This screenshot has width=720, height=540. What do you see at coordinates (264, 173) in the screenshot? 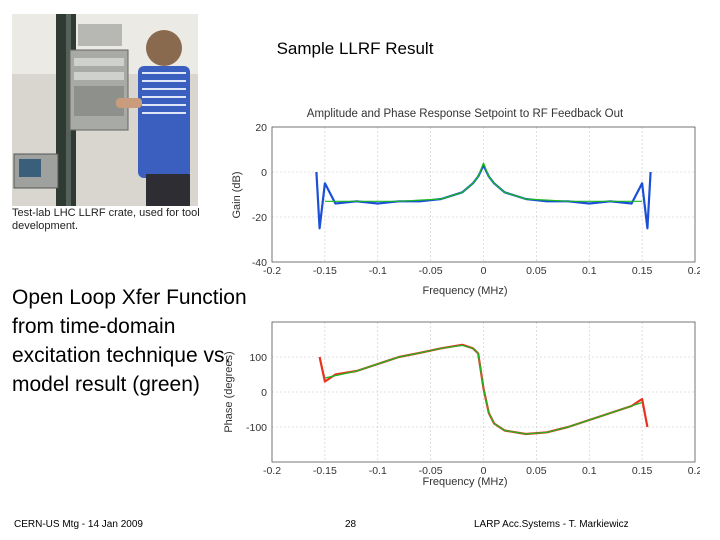
I see `gain-y-tick-label: 0` at bounding box center [264, 173].